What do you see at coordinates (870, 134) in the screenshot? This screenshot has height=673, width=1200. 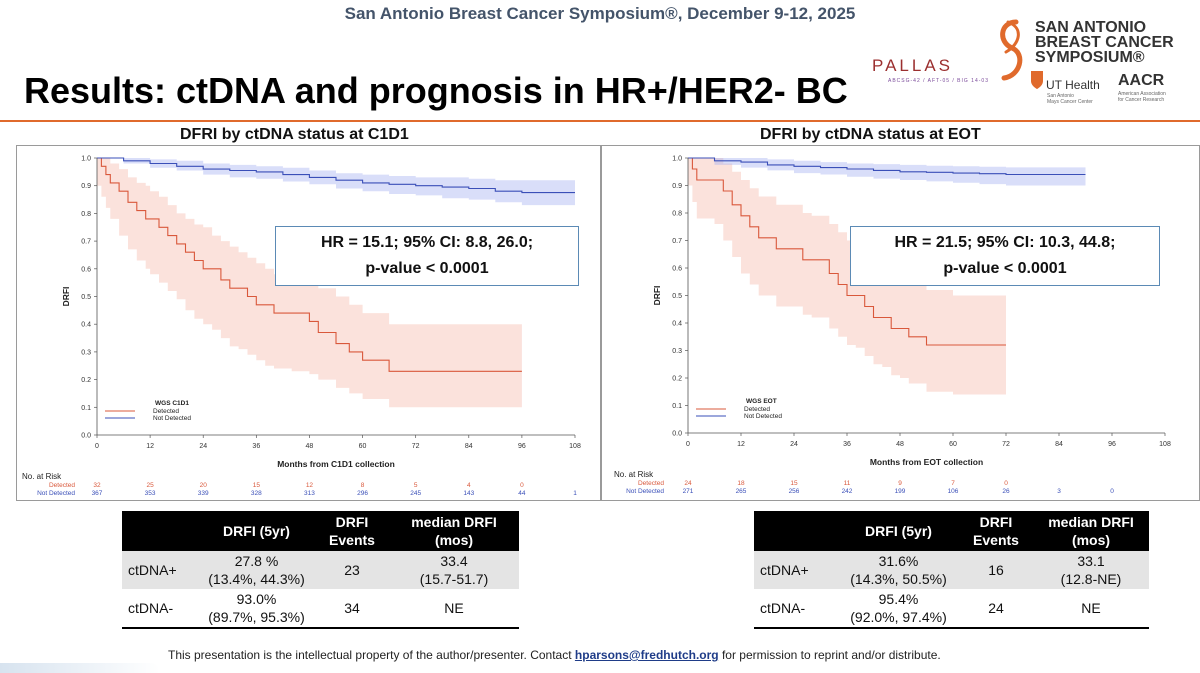 I see `right-chart-title: DFRI by ctDNA status at EOT` at bounding box center [870, 134].